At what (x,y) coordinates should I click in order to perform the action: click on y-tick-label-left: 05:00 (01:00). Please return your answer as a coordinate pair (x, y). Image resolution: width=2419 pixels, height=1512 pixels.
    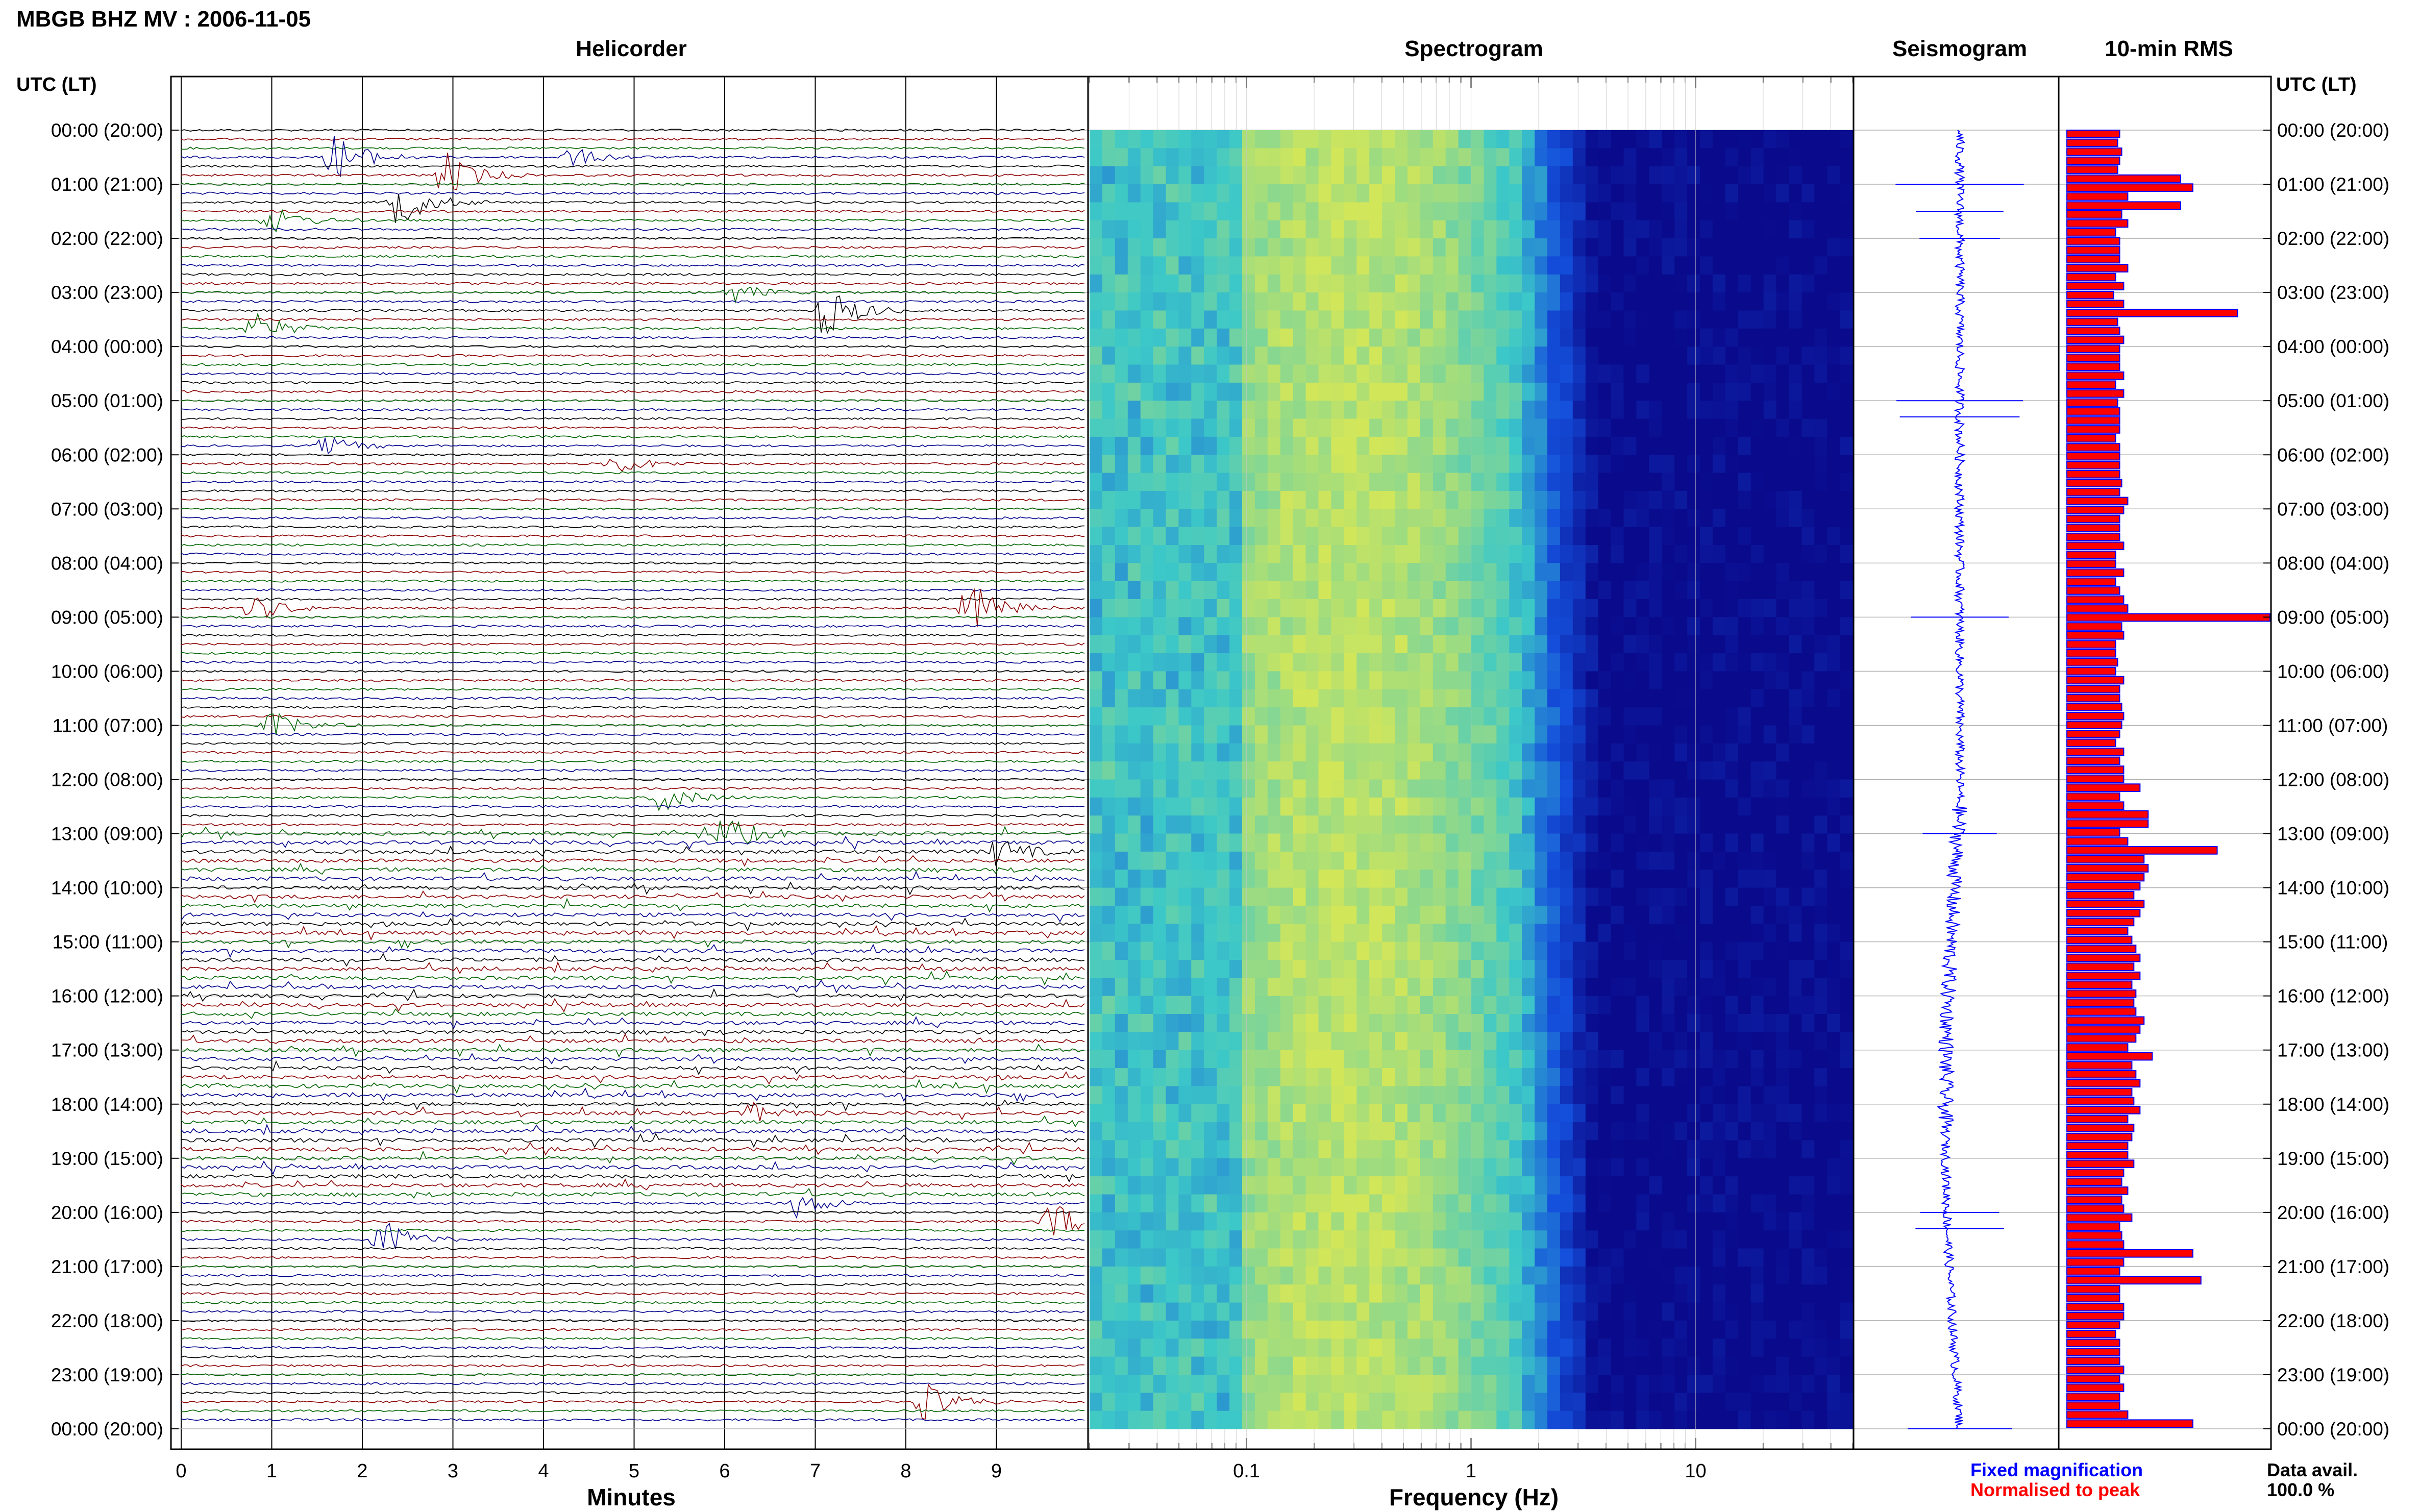
    Looking at the image, I should click on (107, 400).